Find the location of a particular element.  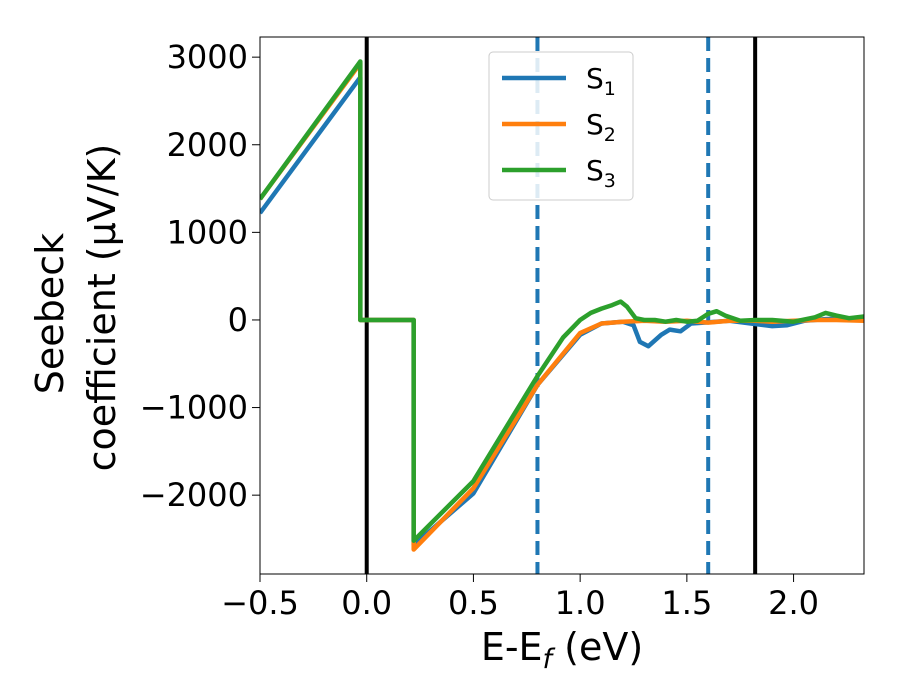

x-tick-label: 2.0 is located at coordinates (793, 603).